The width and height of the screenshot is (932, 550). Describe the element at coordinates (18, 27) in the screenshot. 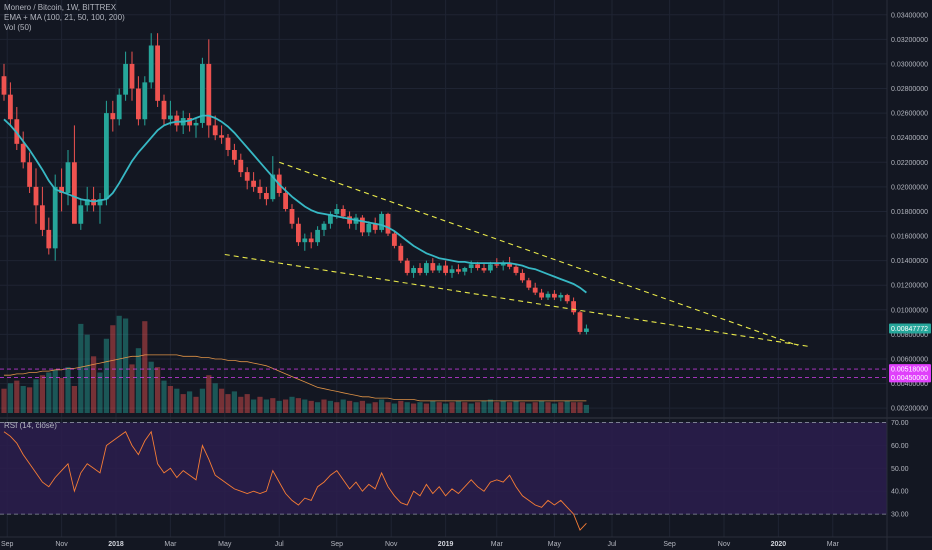

I see `legend-volume: Vol (50)` at that location.